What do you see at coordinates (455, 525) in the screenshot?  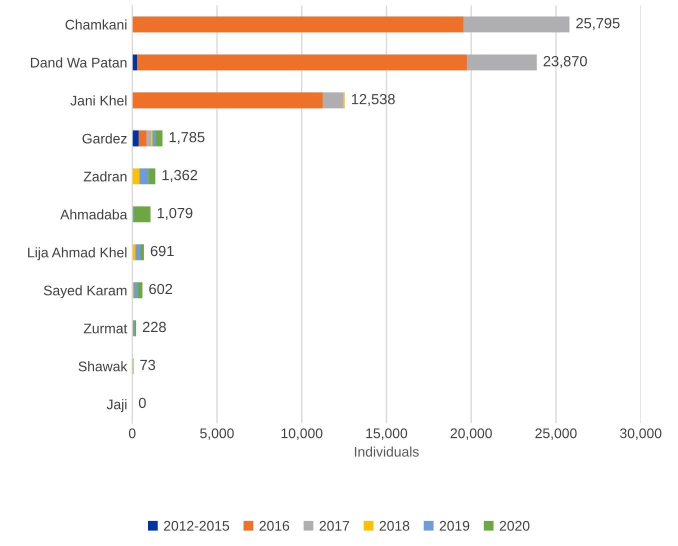 I see `legend-label: 2019` at bounding box center [455, 525].